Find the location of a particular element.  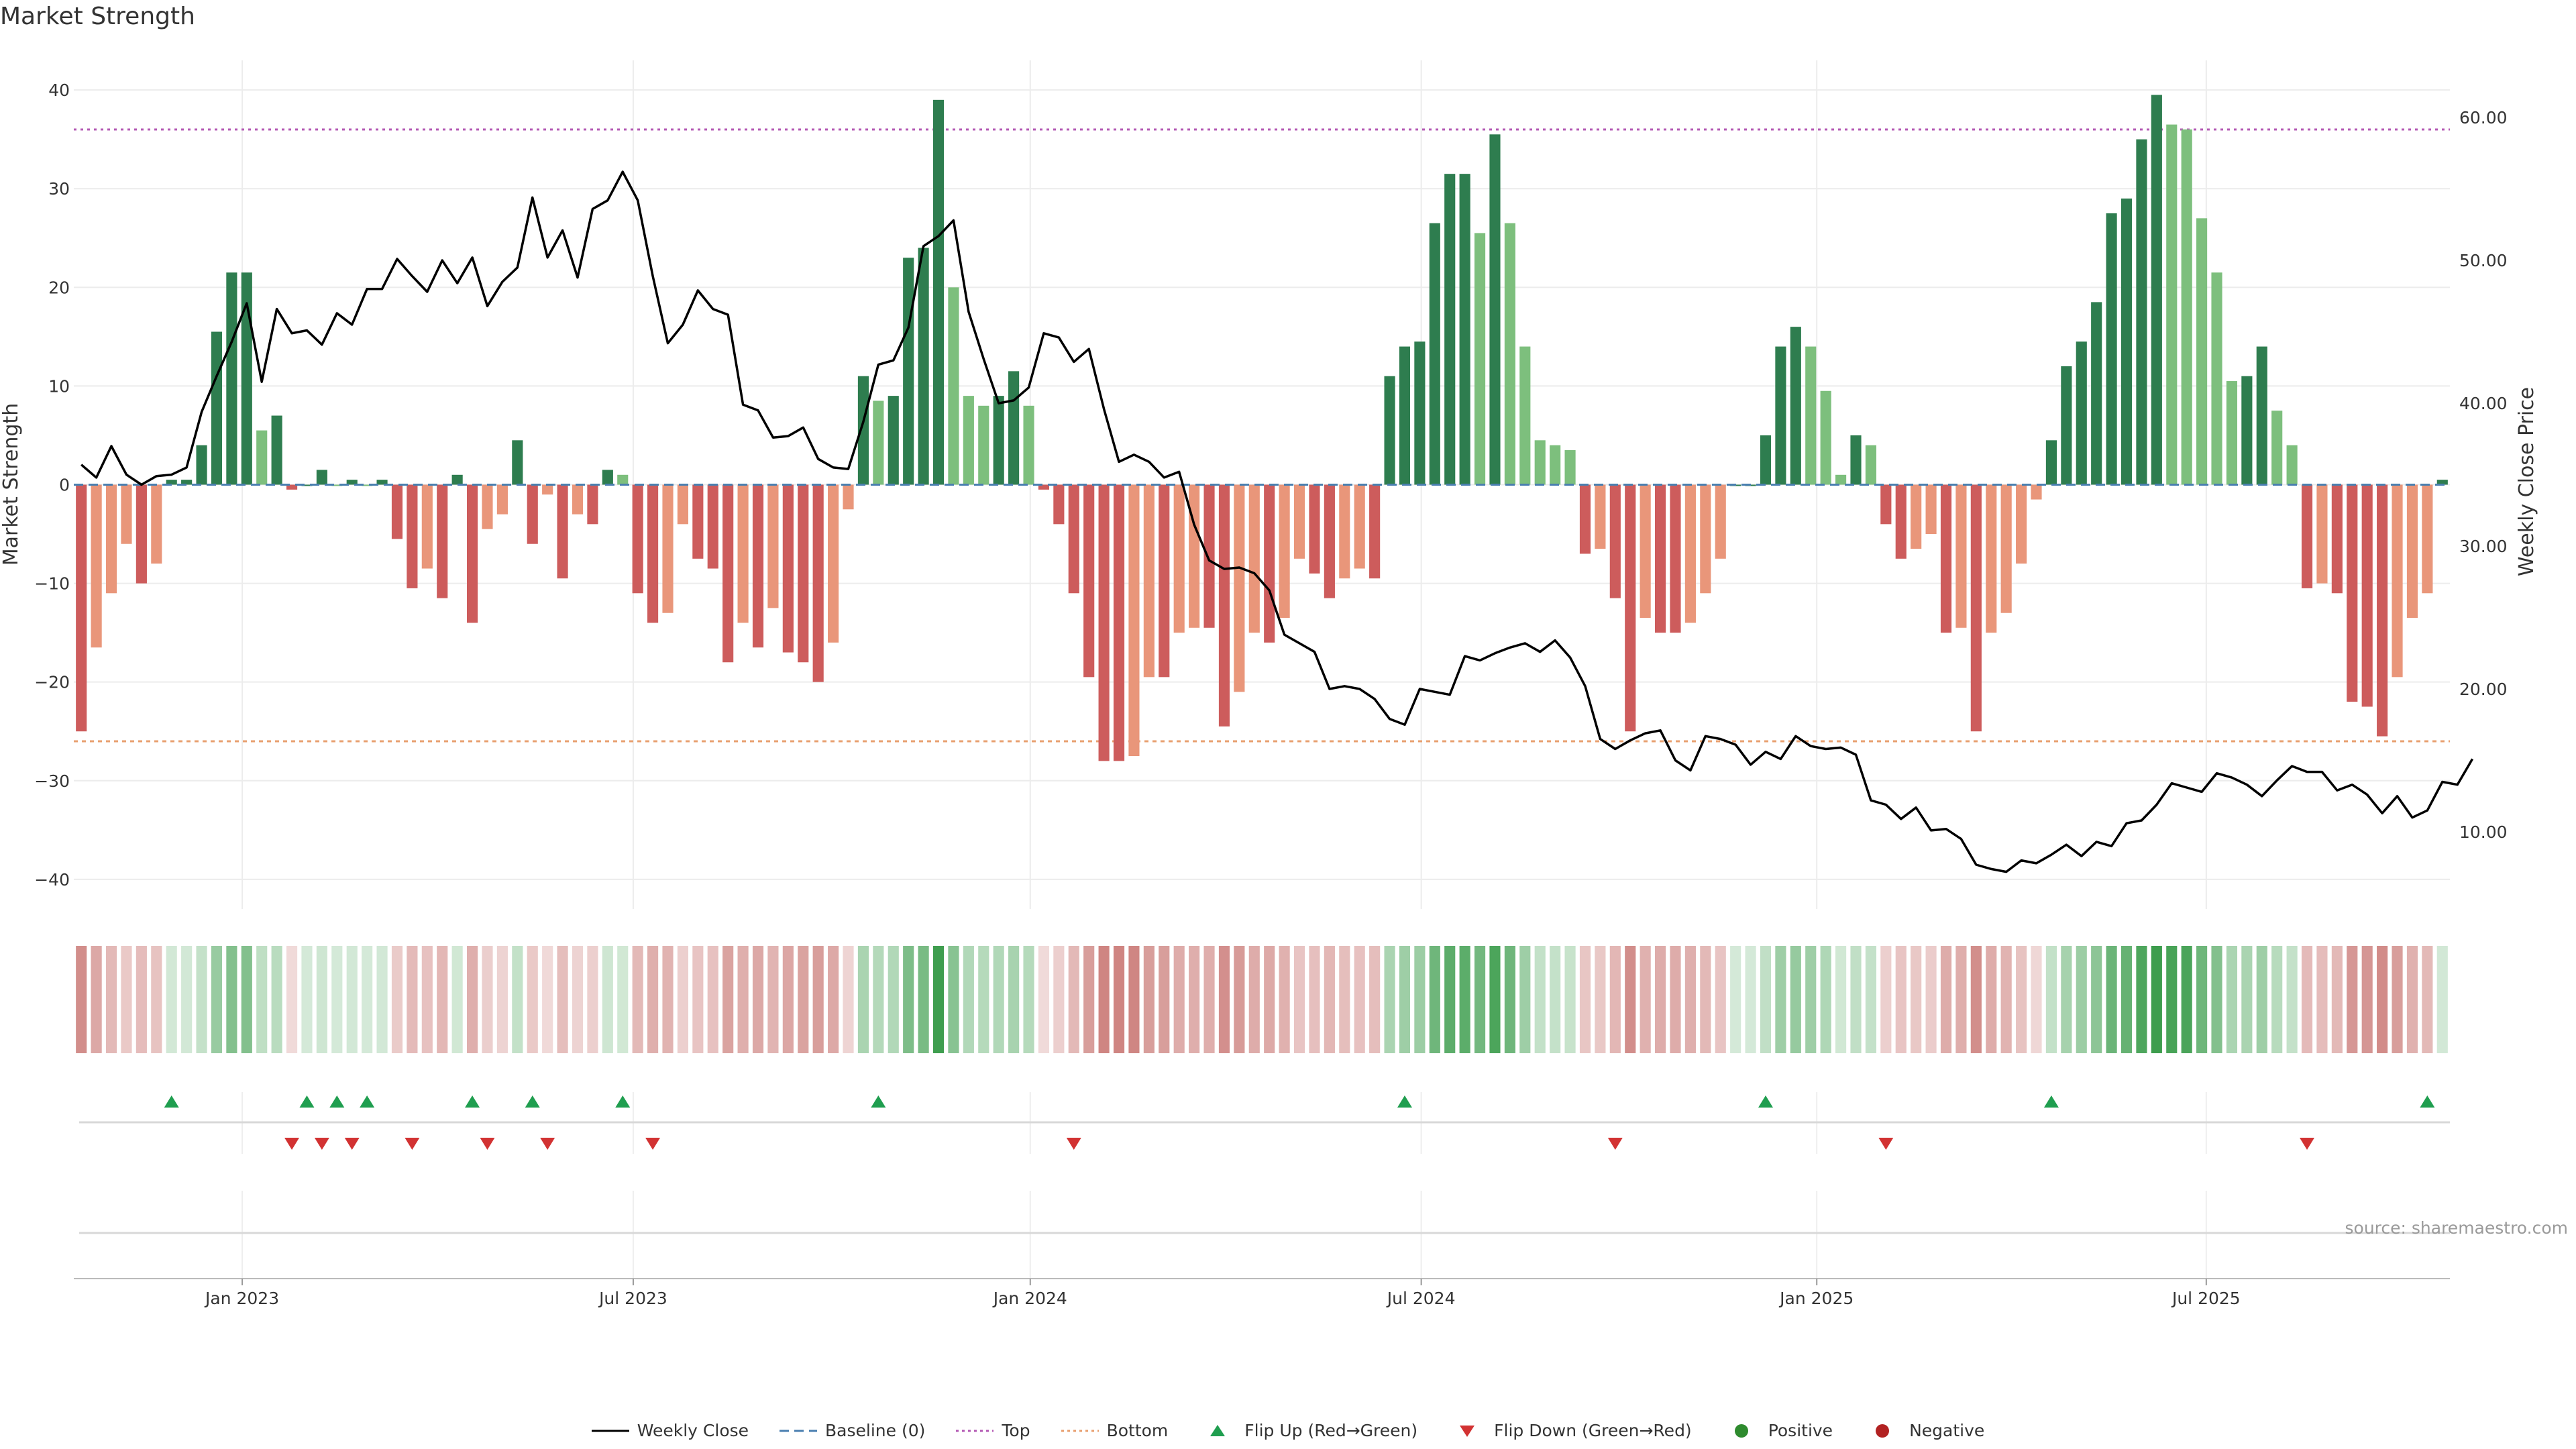

source-note: source: sharemaestro.com is located at coordinates (2457, 1228).